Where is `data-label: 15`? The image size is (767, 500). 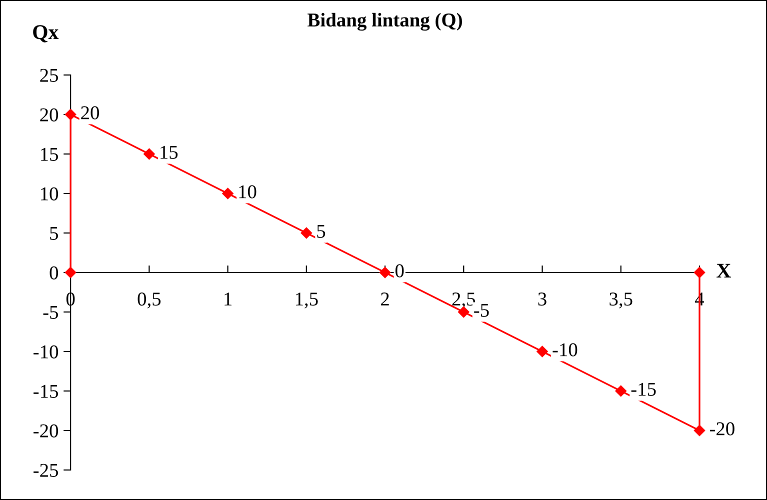
data-label: 15 is located at coordinates (169, 152).